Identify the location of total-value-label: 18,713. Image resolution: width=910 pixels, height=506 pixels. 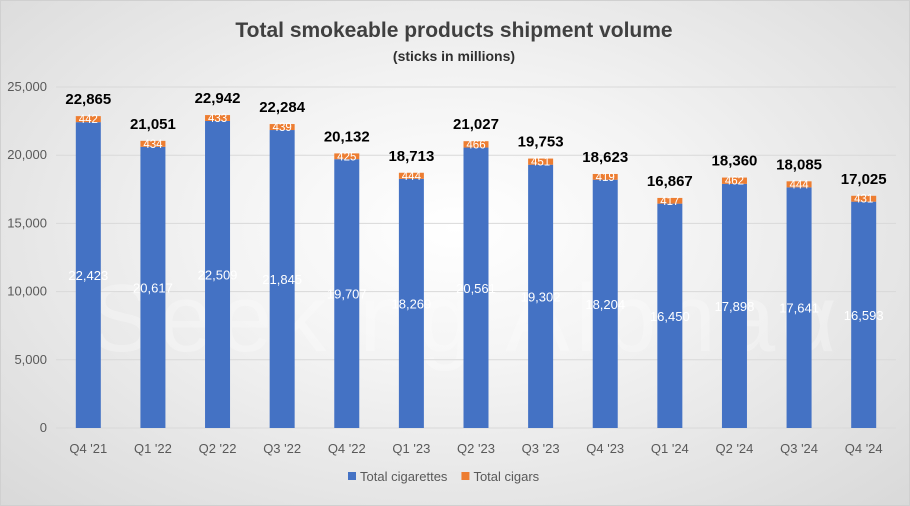
(411, 156).